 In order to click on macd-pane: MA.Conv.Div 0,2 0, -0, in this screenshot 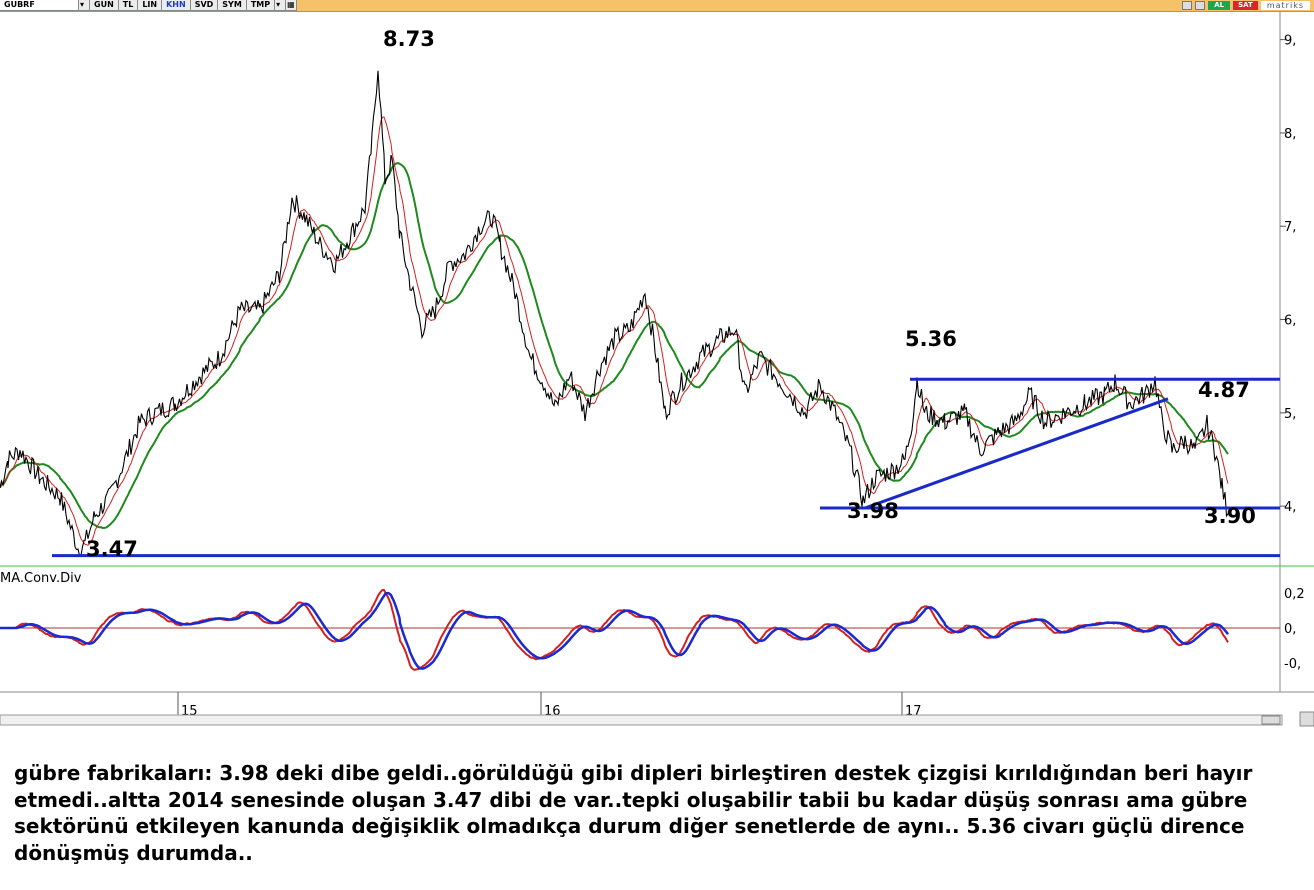, I will do `click(652, 621)`.